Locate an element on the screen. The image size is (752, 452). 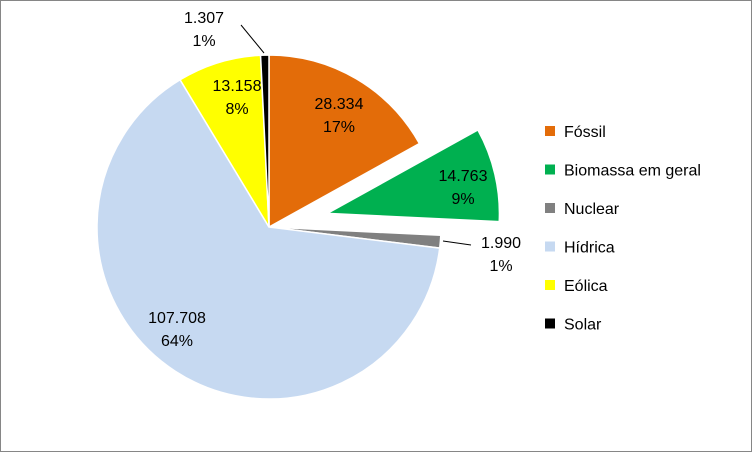
legend-swatch-fossil is located at coordinates (550, 131).